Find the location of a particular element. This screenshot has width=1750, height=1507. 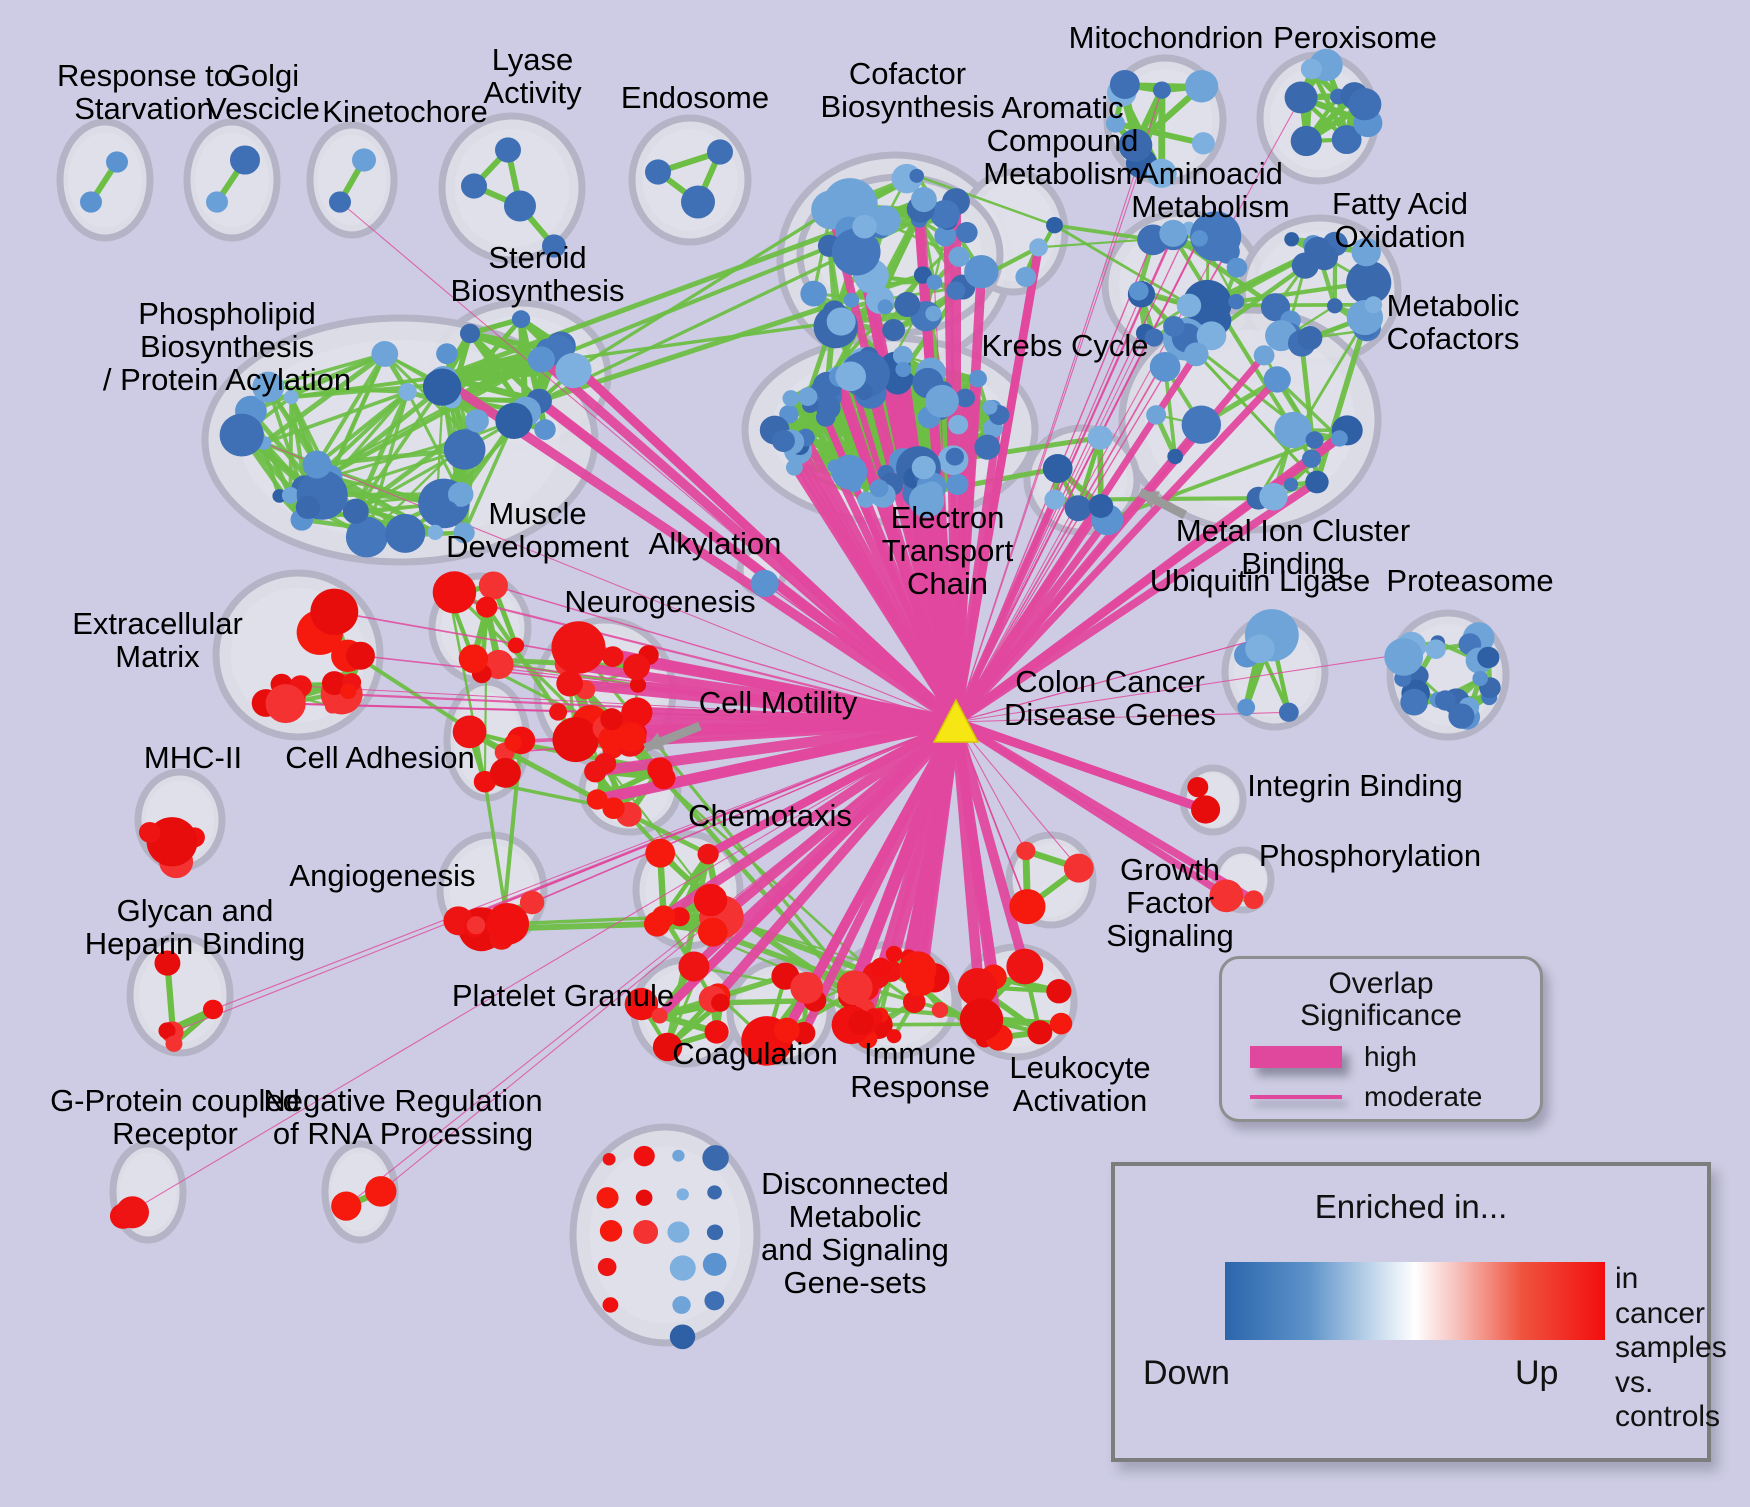

legend-overlap-title: Overlap Significance is located at coordinates (1381, 1000).